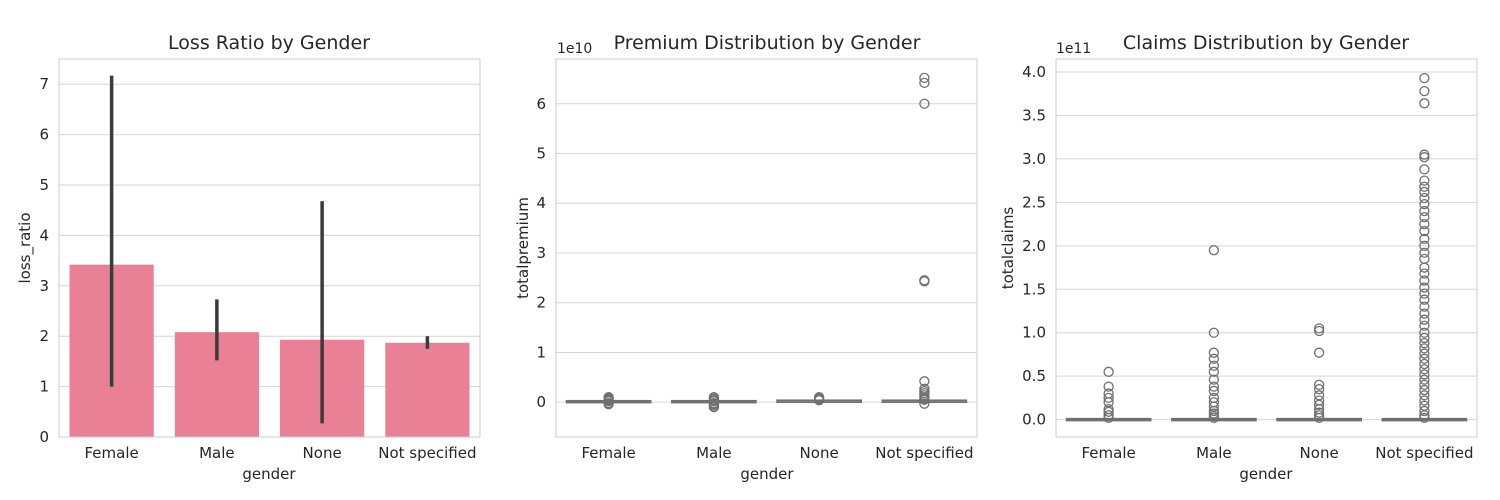 Image resolution: width=1500 pixels, height=500 pixels. What do you see at coordinates (574, 49) in the screenshot?
I see `y-offset-label: 1e10` at bounding box center [574, 49].